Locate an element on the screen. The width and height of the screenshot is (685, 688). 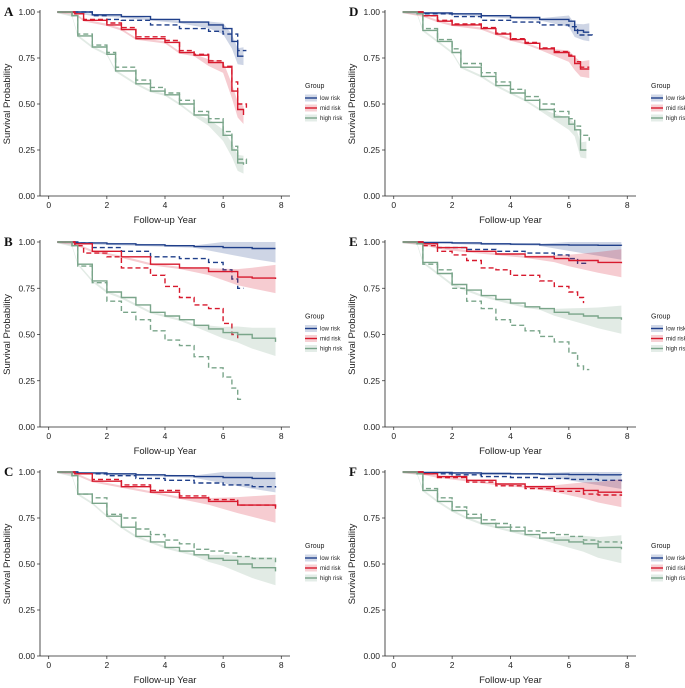
y-tick-label: 0.50 is located at coordinates (371, 335).